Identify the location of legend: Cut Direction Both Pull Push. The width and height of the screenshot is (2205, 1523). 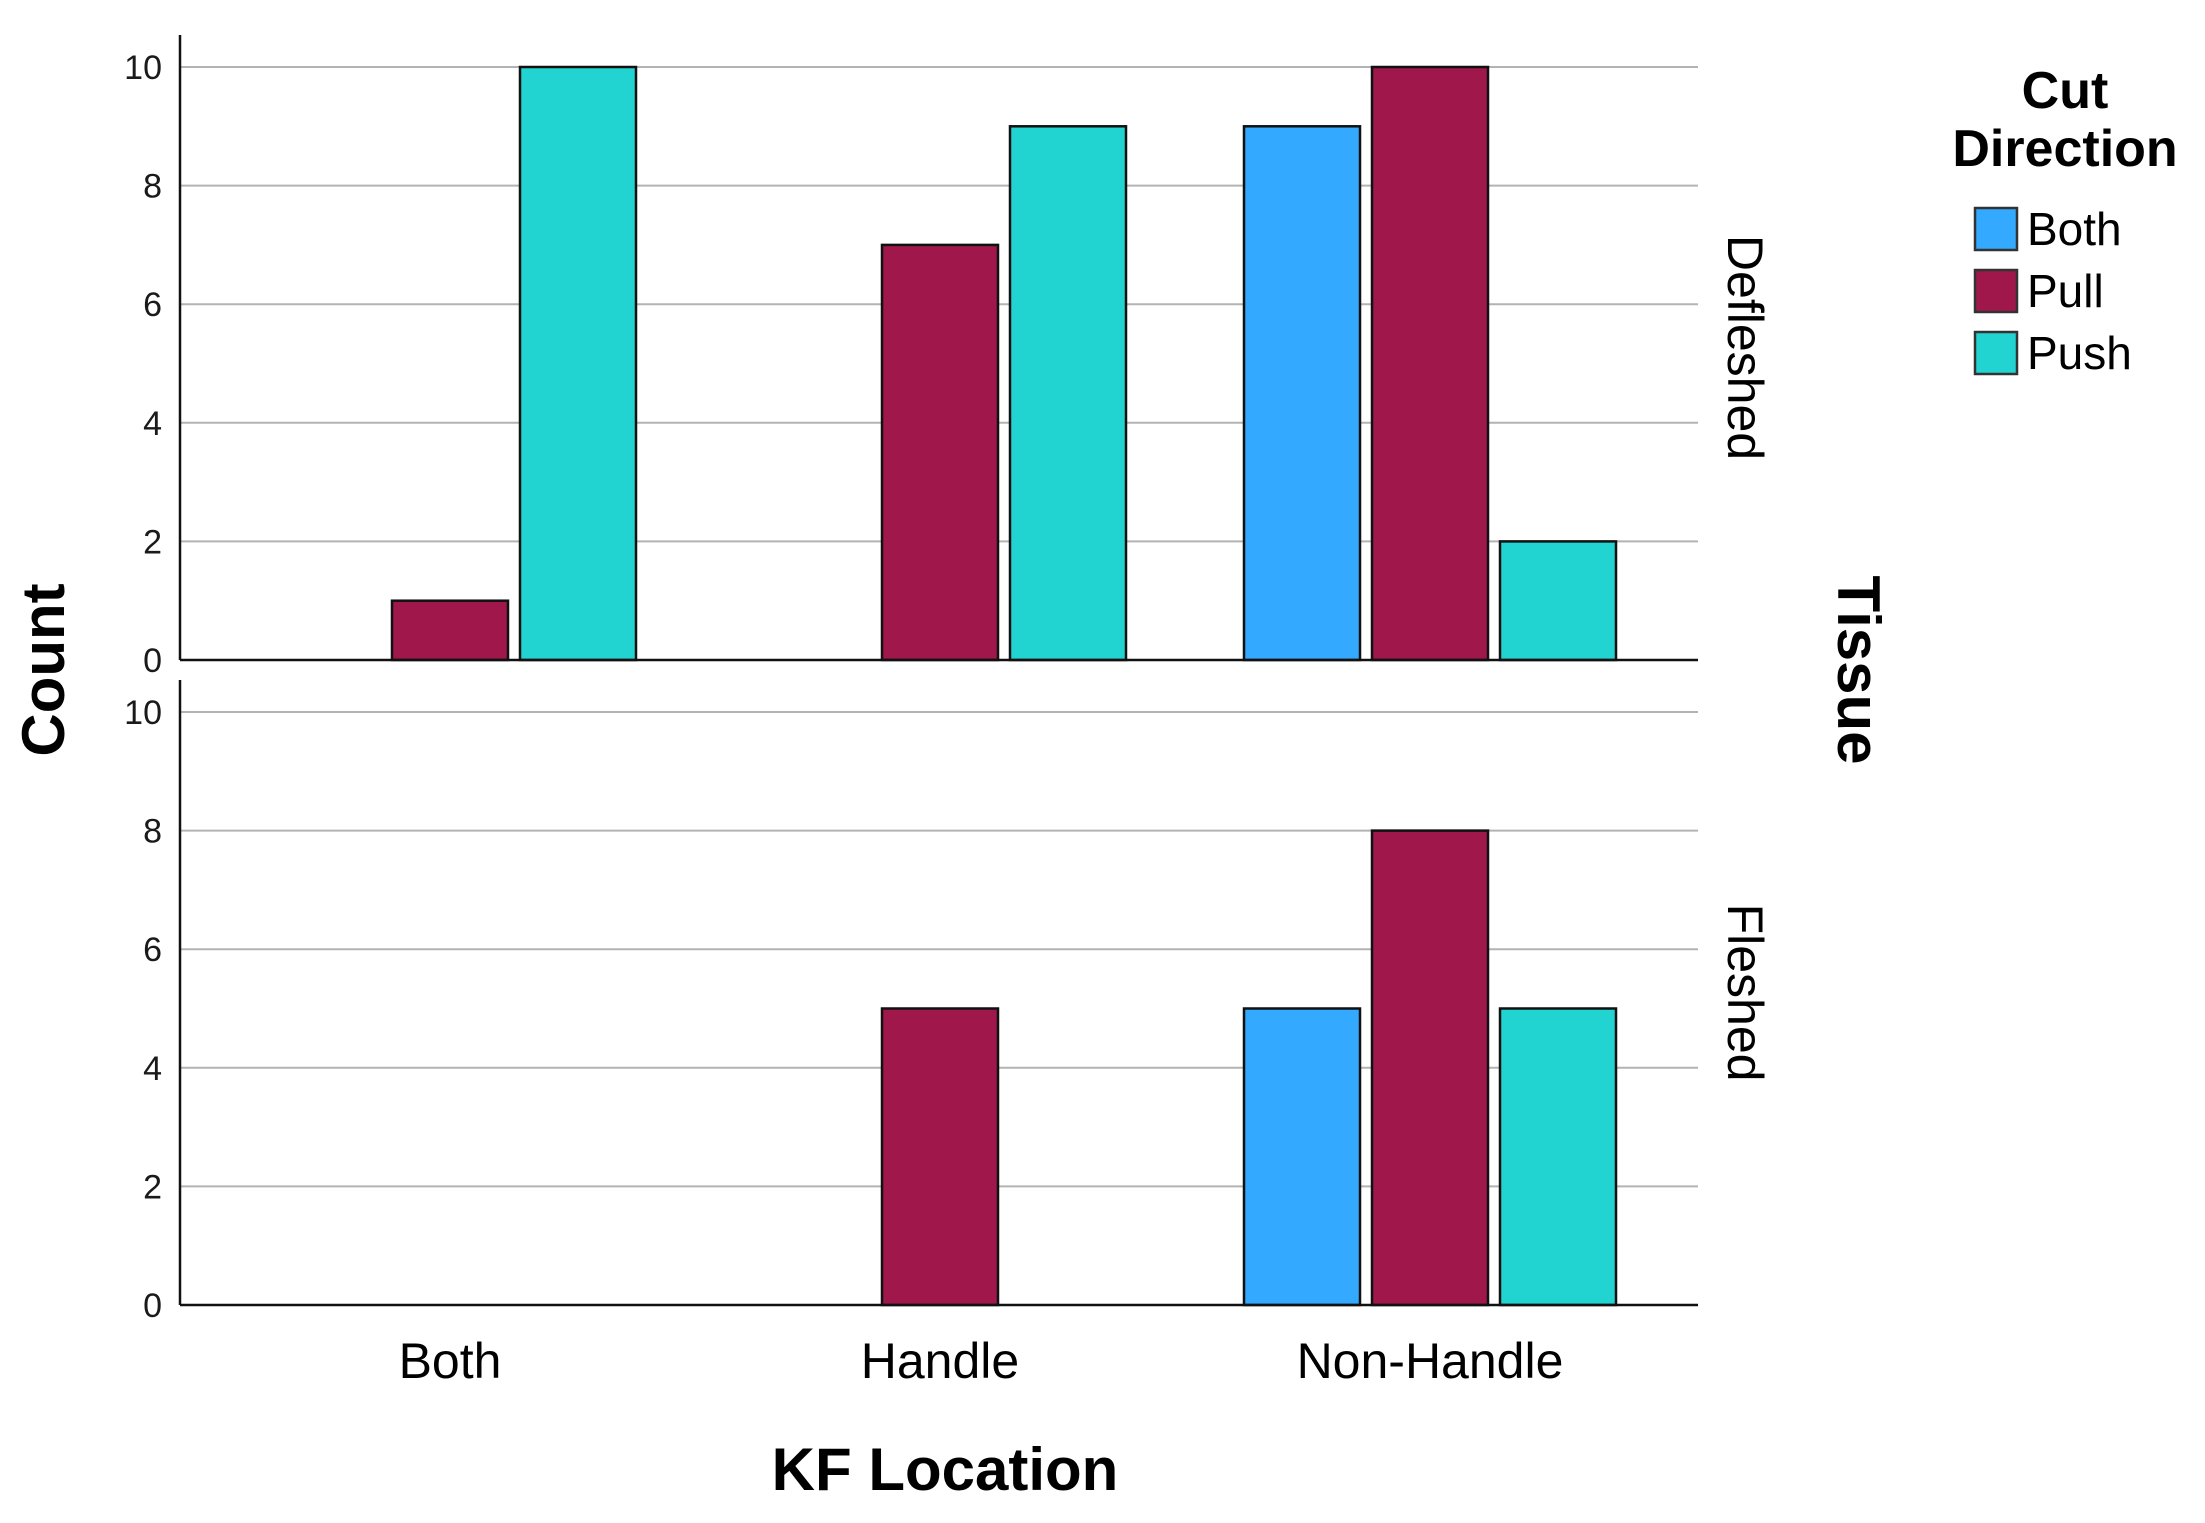
(2064, 220).